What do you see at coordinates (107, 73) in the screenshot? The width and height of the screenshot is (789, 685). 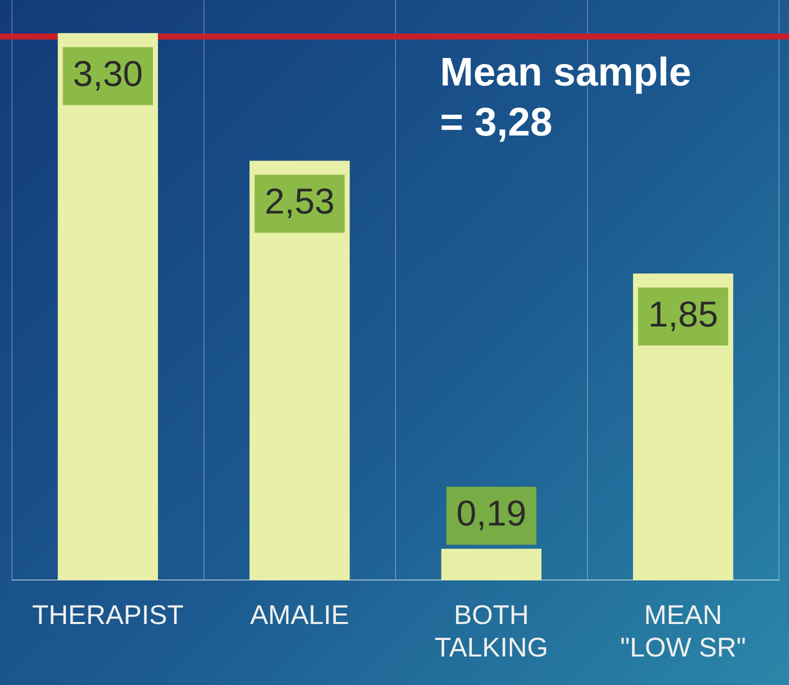 I see `data-label: 3,30` at bounding box center [107, 73].